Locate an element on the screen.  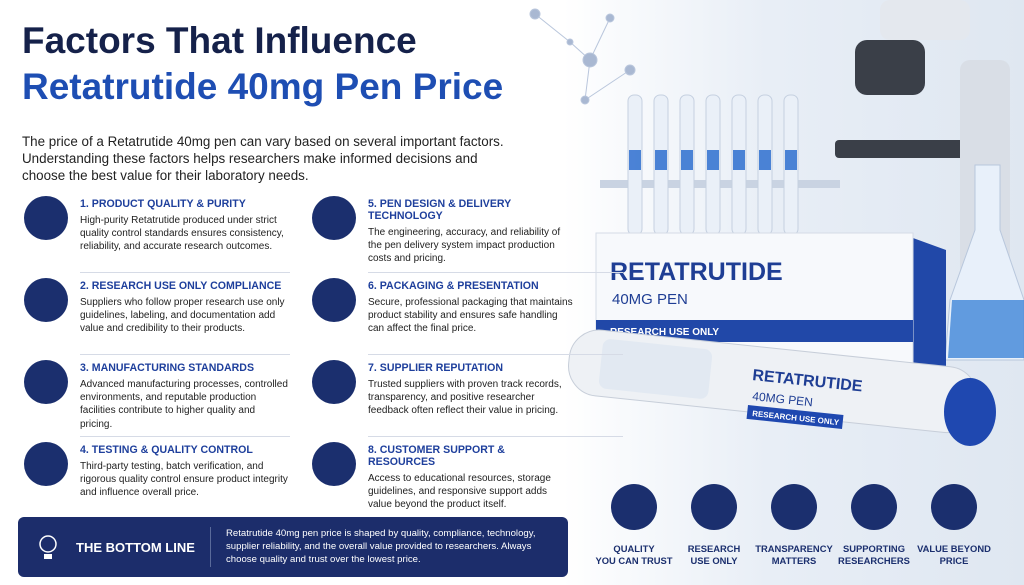
factor-title: 6. PACKAGING & PRESENTATION is located at coordinates (453, 286).